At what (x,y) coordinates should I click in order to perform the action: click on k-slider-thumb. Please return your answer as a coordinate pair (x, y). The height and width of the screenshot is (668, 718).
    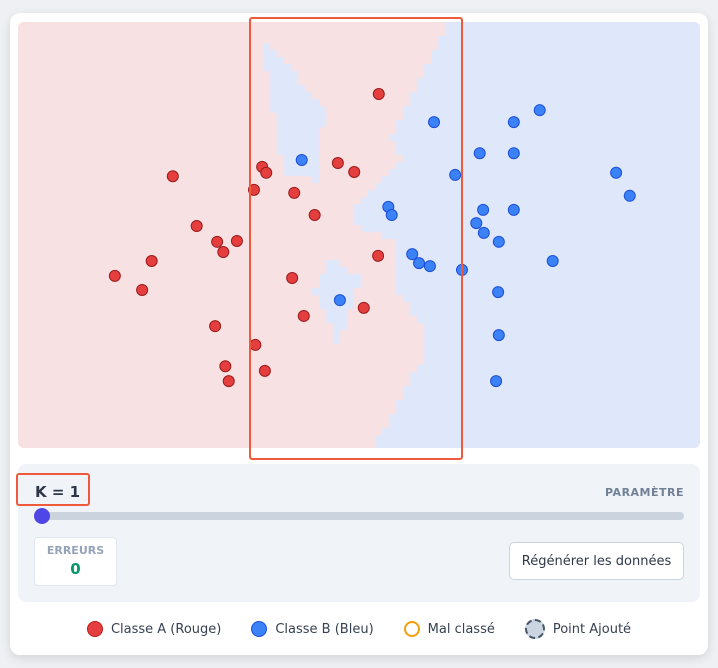
    Looking at the image, I should click on (42, 516).